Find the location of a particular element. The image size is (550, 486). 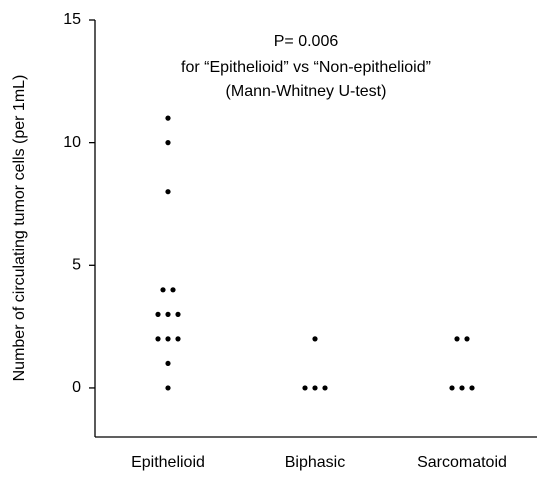

y-tick-label: 5 is located at coordinates (76, 265).